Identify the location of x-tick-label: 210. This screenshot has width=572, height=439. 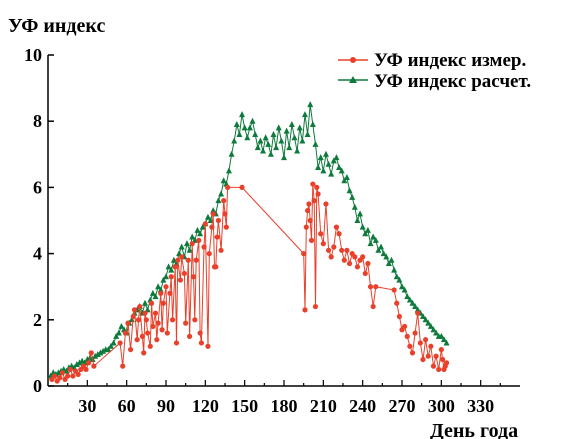
(323, 406).